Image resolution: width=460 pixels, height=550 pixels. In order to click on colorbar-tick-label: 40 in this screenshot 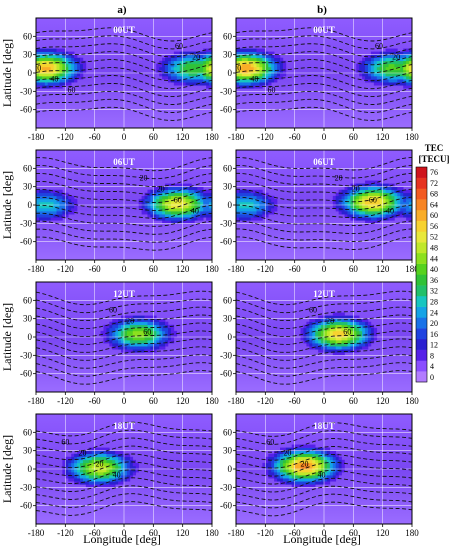, I will do `click(434, 269)`.